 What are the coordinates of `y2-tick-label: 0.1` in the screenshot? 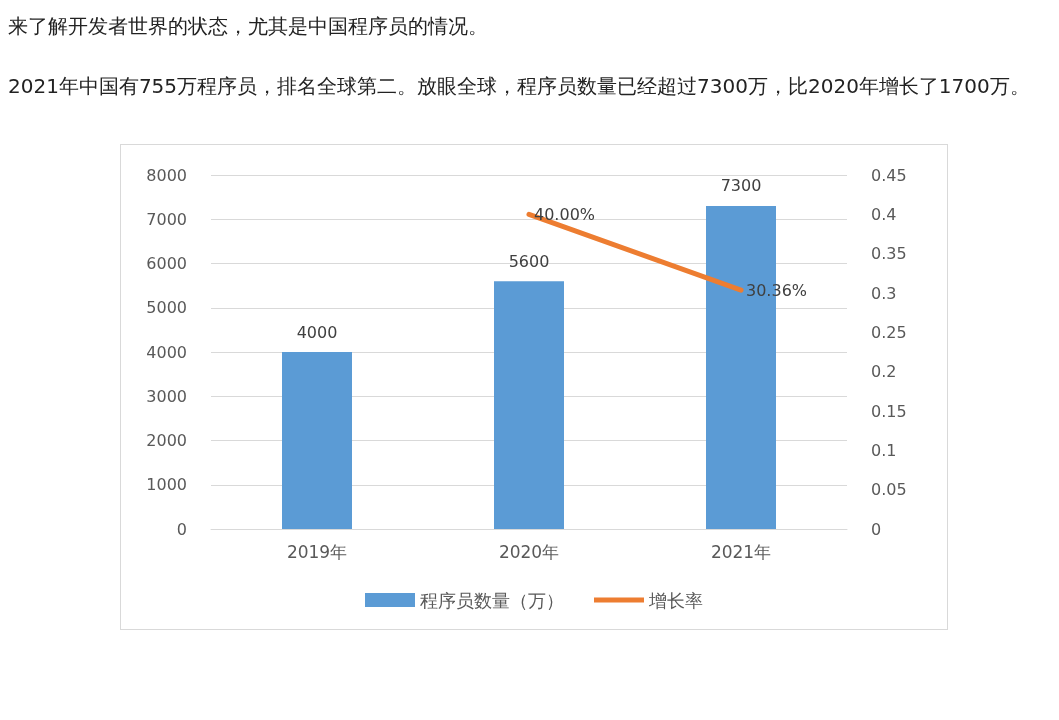 It's located at (884, 450).